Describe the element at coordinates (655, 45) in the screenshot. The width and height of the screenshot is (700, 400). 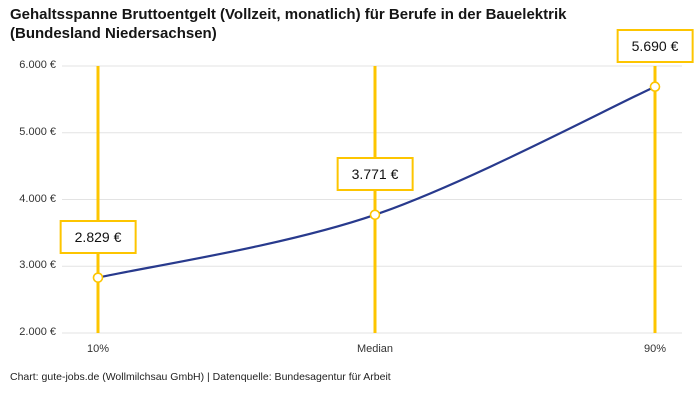
I see `value-label: 5.690 €` at that location.